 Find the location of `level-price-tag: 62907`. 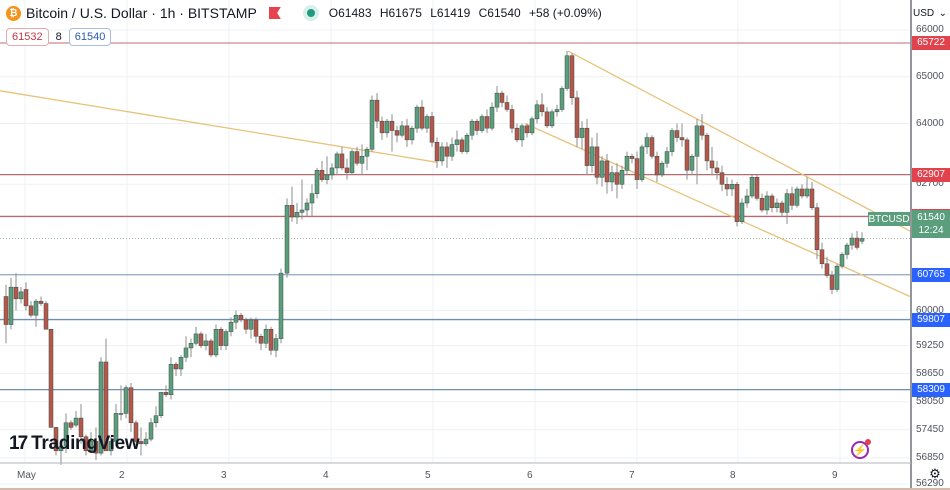

level-price-tag: 62907 is located at coordinates (931, 174).